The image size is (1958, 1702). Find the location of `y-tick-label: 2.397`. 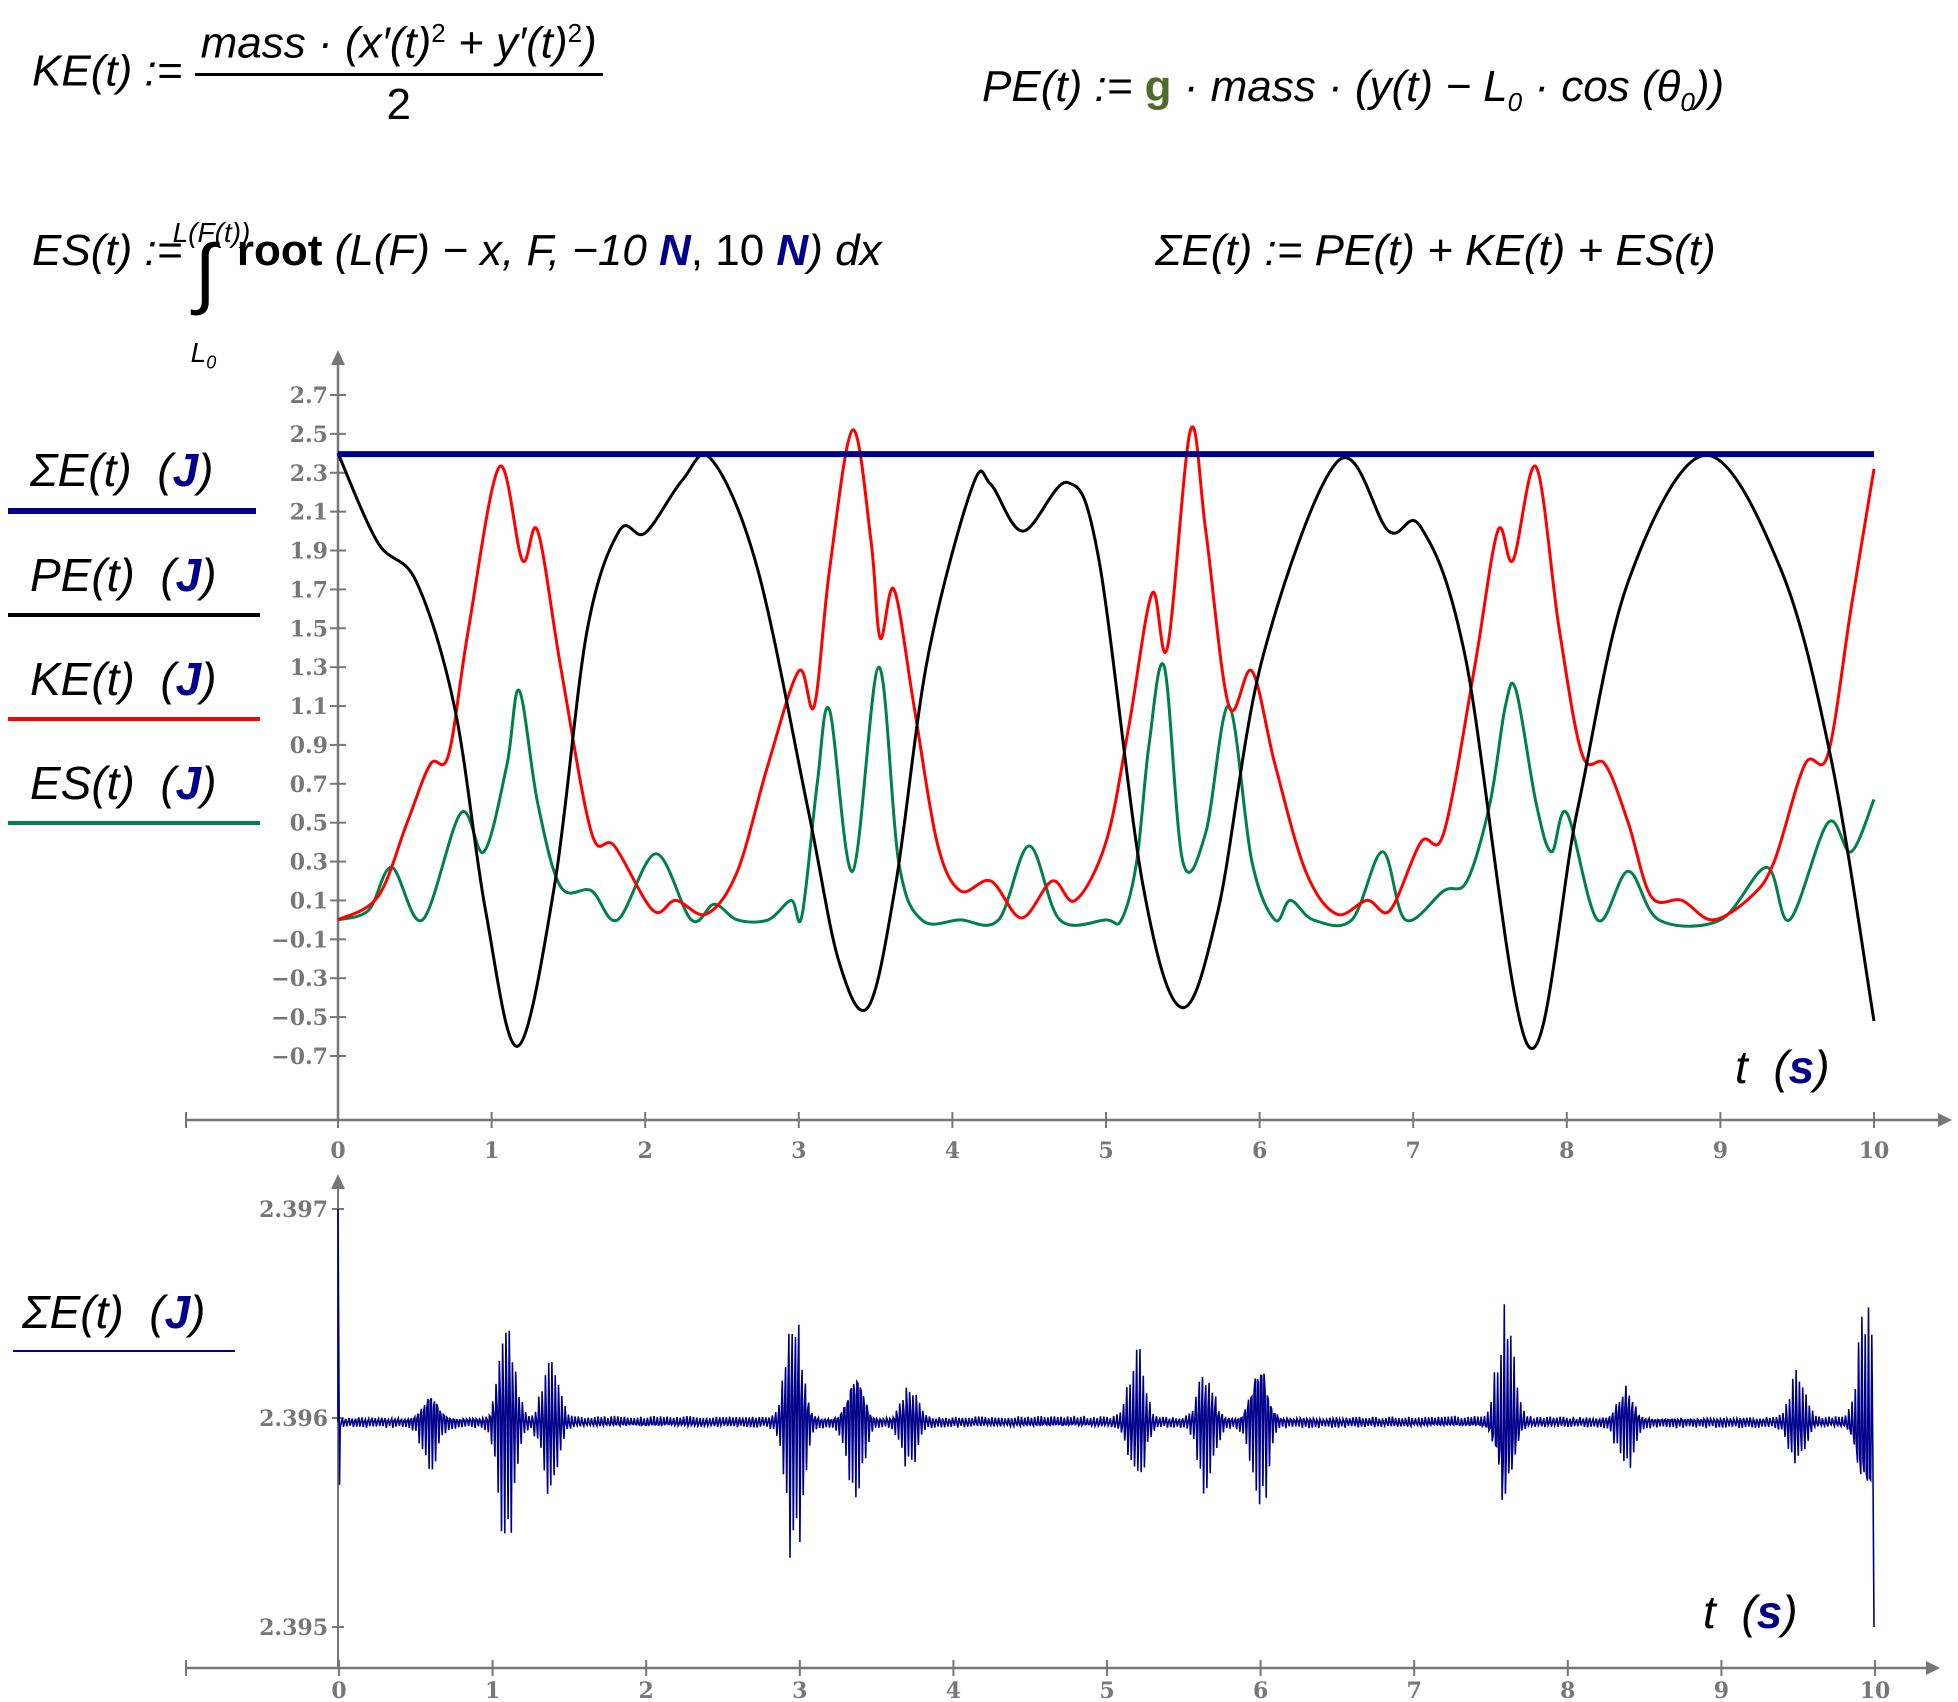

y-tick-label: 2.397 is located at coordinates (293, 1210).